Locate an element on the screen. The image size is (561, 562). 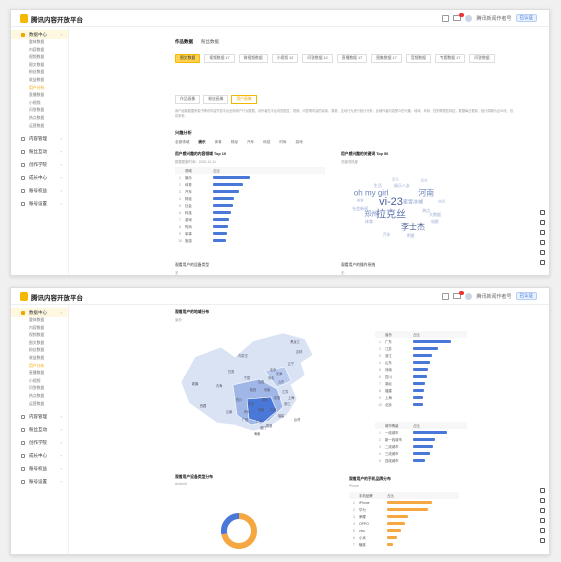
portrait-tab: 作品画像 is located at coordinates (188, 99).